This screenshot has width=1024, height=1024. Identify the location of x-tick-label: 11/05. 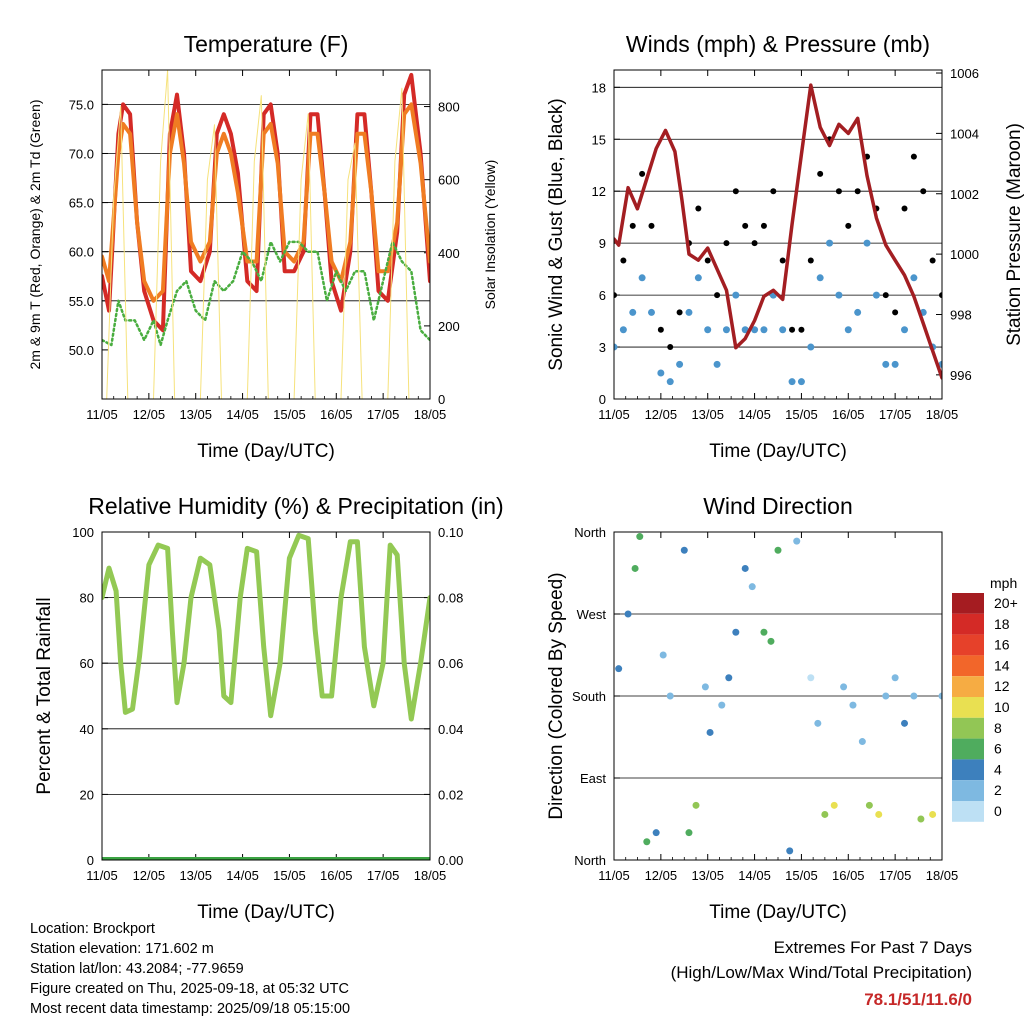
(614, 875).